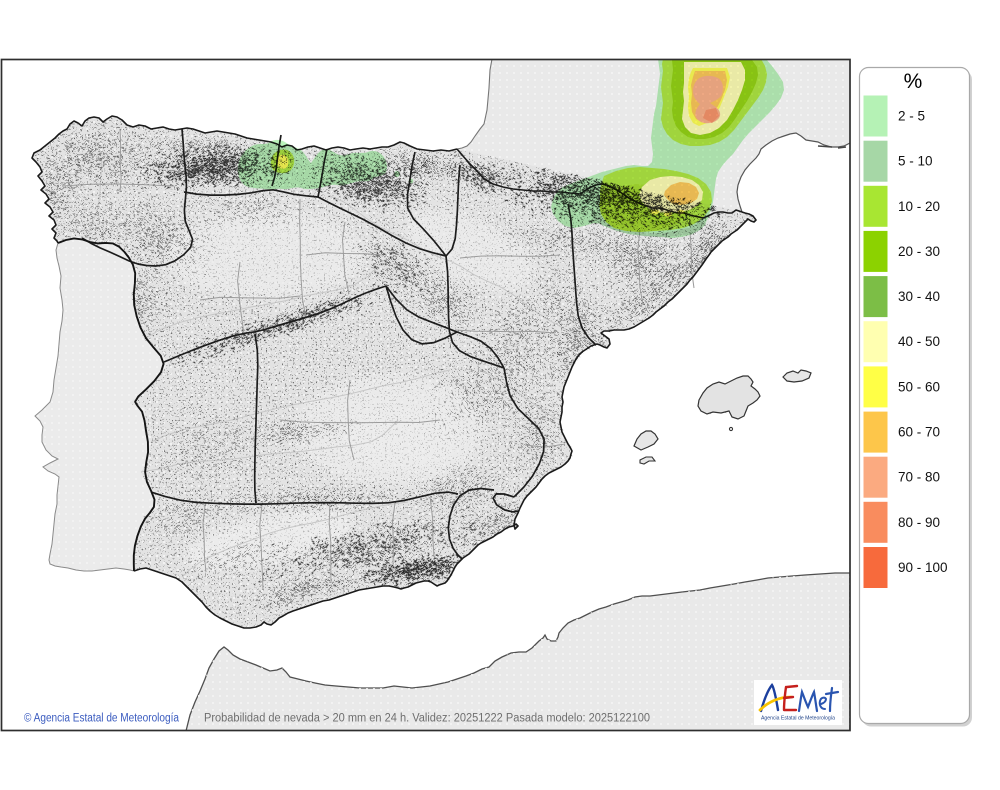 This screenshot has height=790, width=1000. I want to click on svg-text: 70 - 80, so click(919, 477).